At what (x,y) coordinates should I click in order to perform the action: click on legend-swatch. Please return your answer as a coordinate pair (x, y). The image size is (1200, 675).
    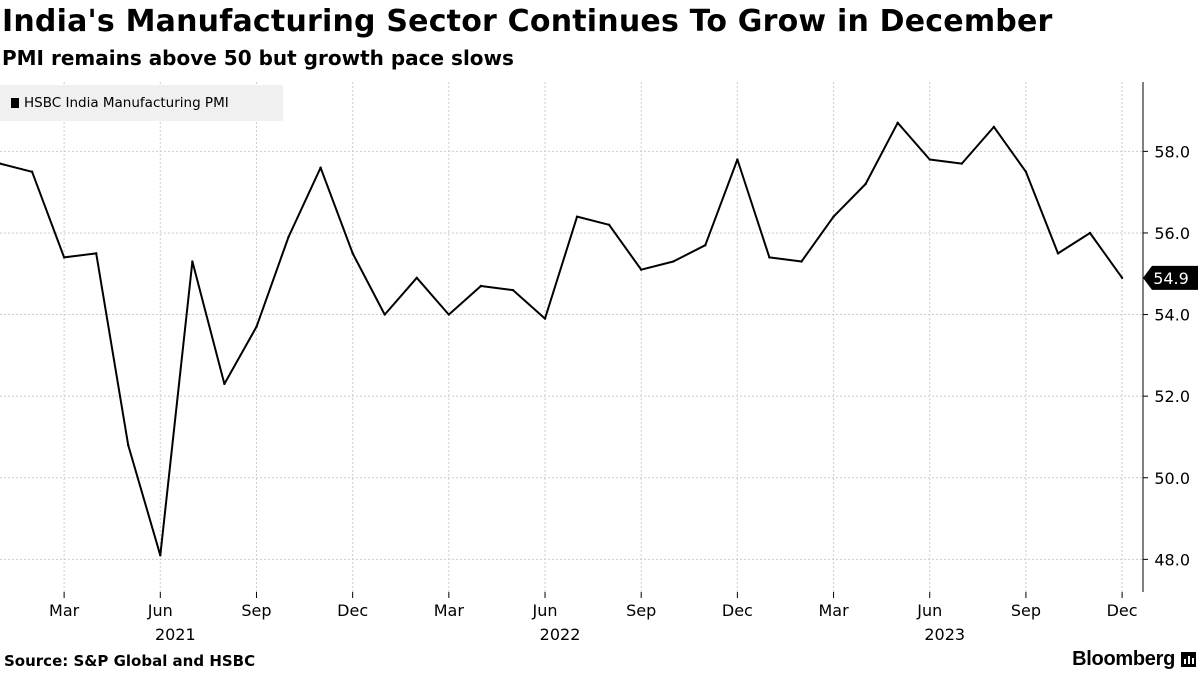
    Looking at the image, I should click on (15, 103).